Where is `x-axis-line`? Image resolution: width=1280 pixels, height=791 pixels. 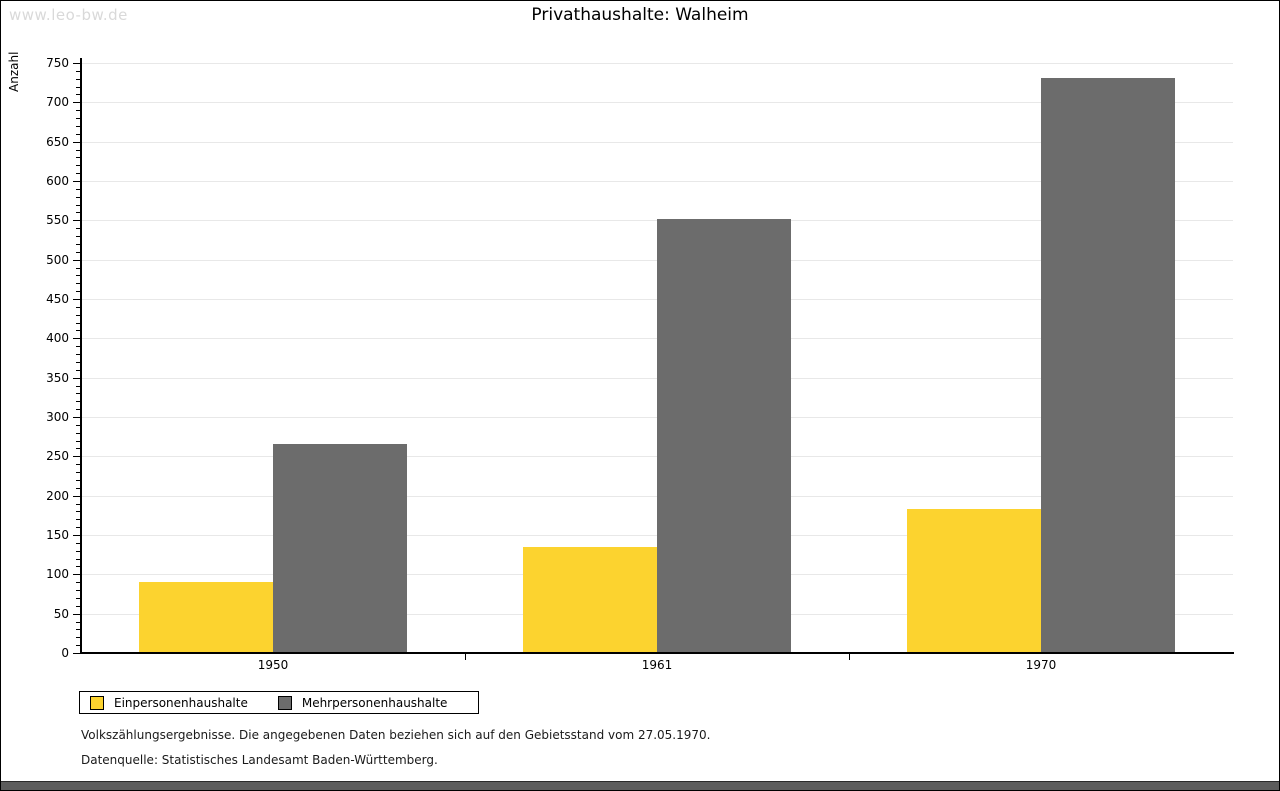 x-axis-line is located at coordinates (657, 653).